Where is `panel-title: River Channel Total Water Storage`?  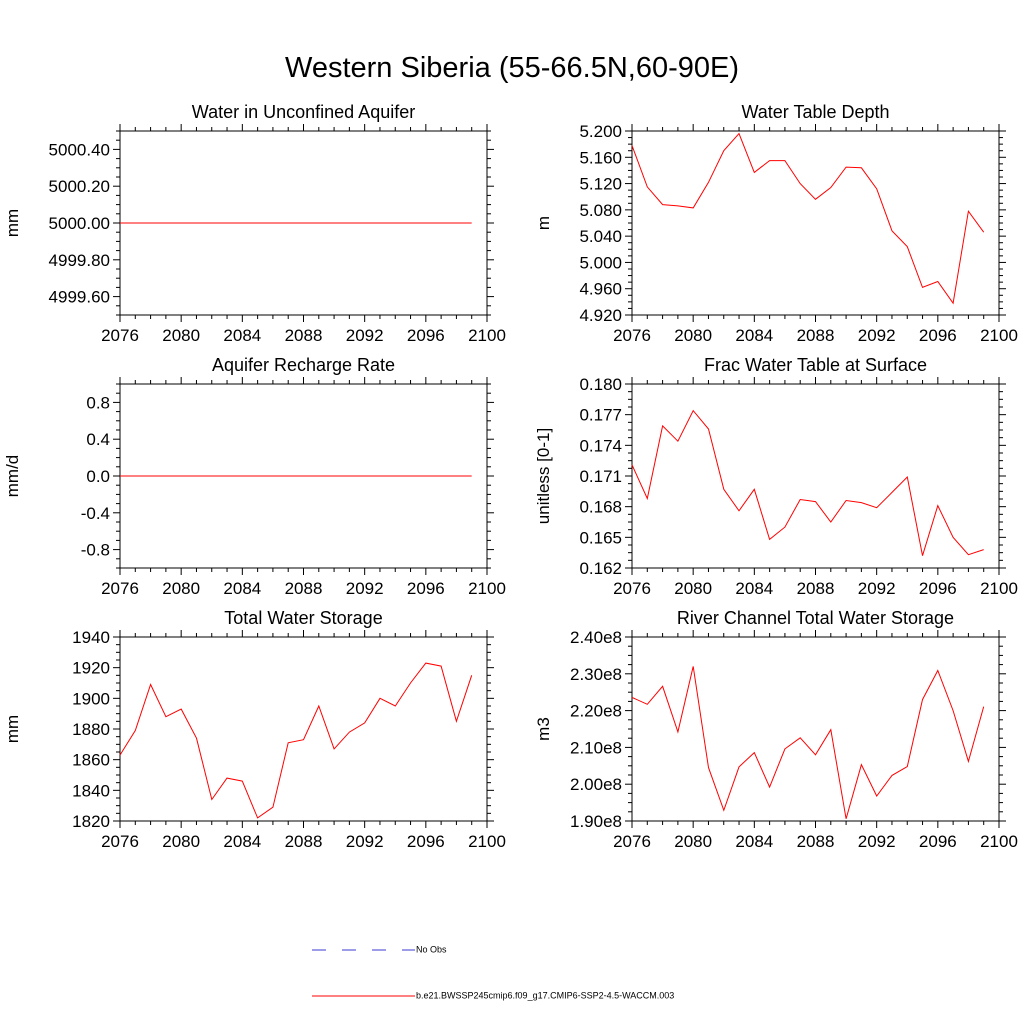
panel-title: River Channel Total Water Storage is located at coordinates (815, 618).